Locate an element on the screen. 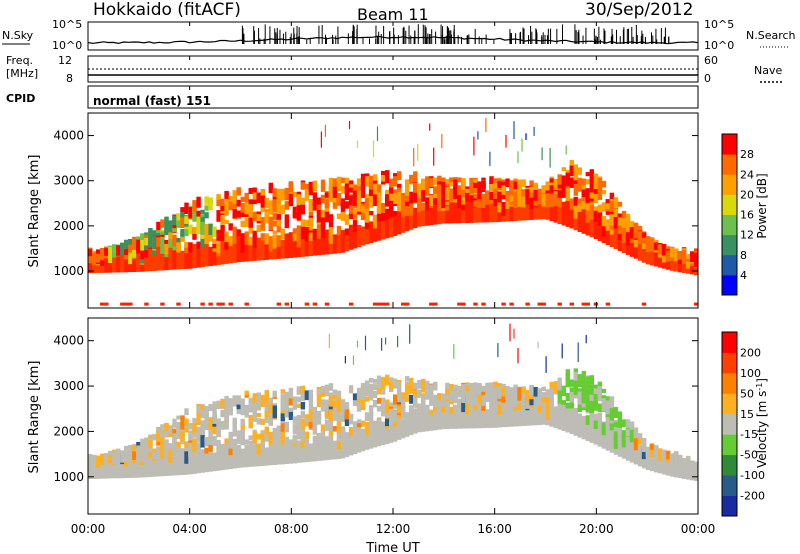  colorbar-tick-label: 16 is located at coordinates (747, 215).